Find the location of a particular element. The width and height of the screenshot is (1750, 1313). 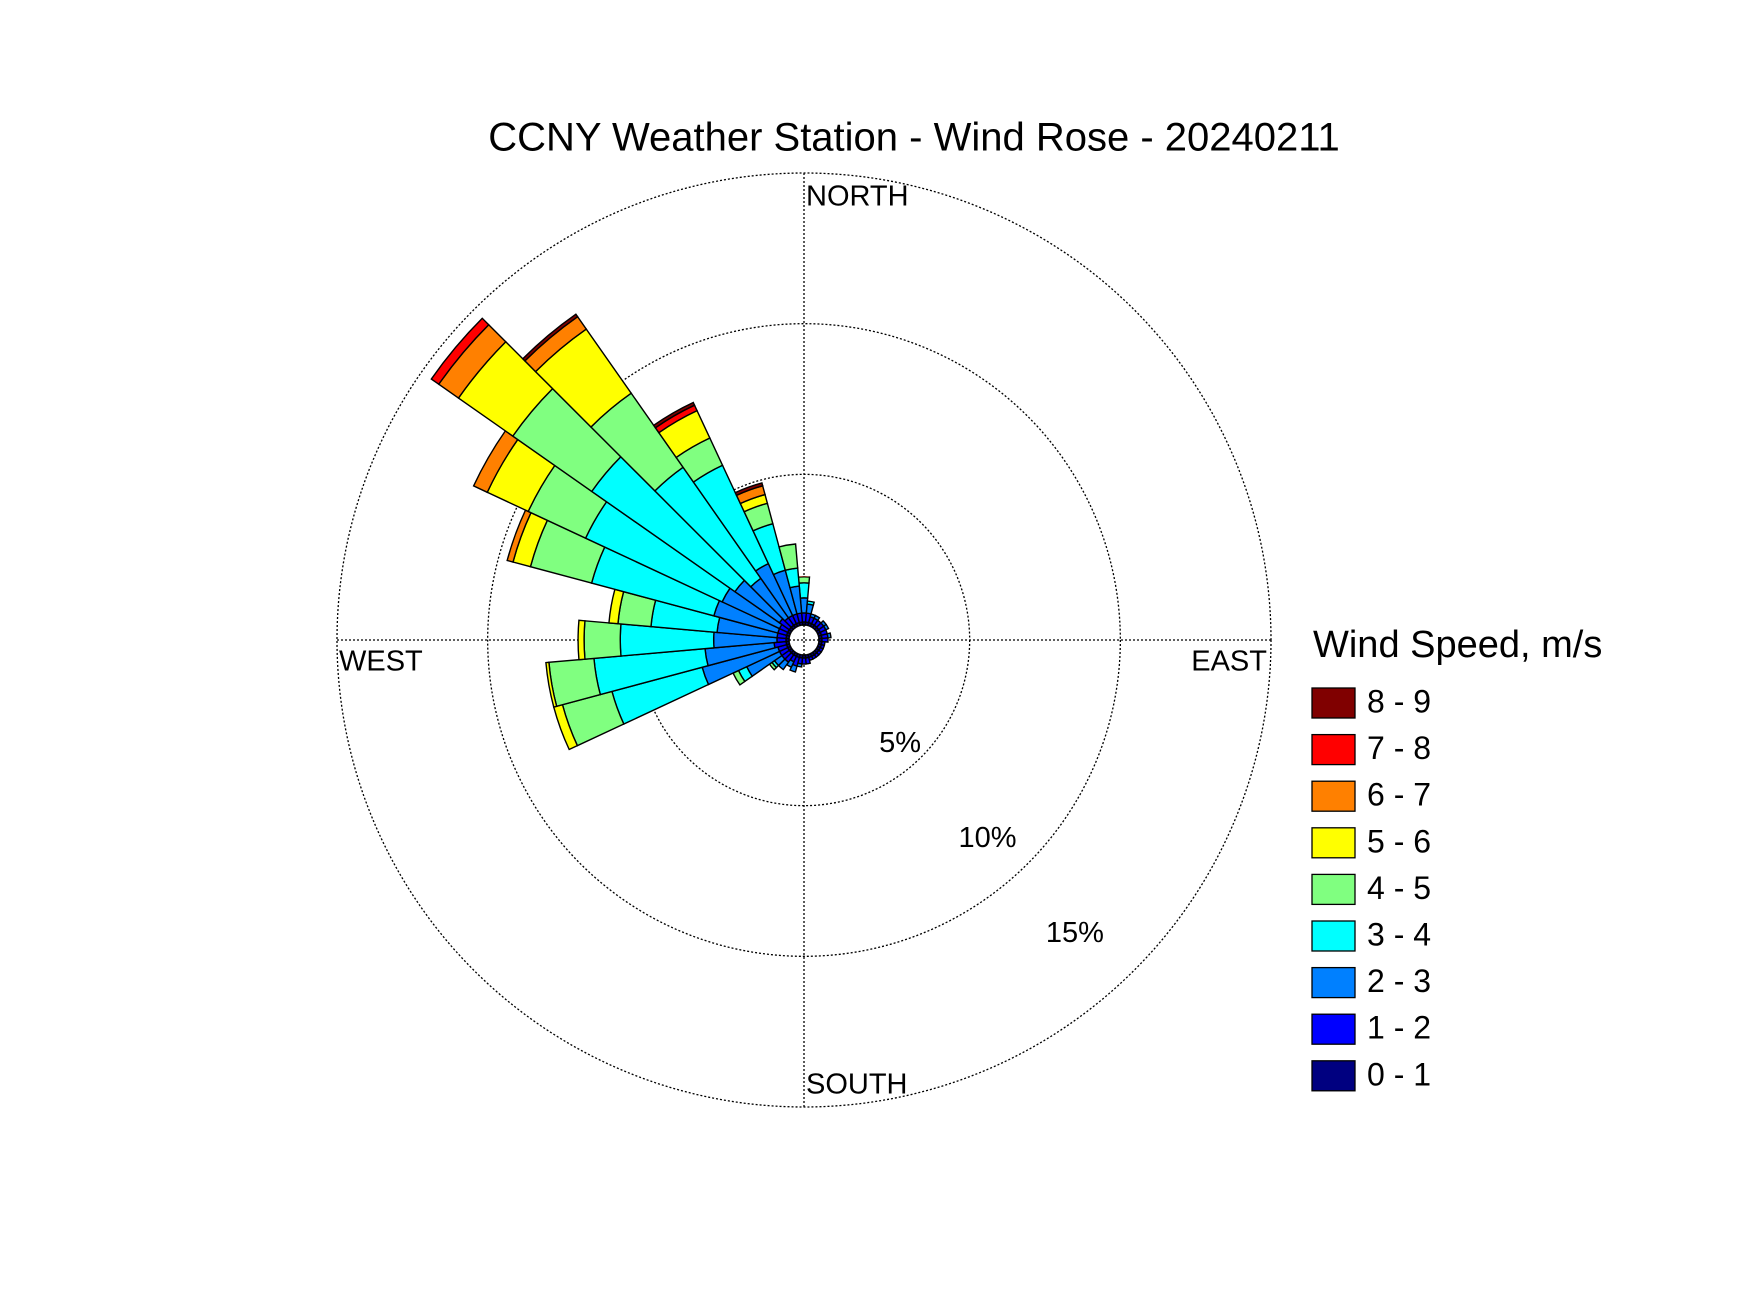

legend-label: 6 - 7 is located at coordinates (1399, 795).